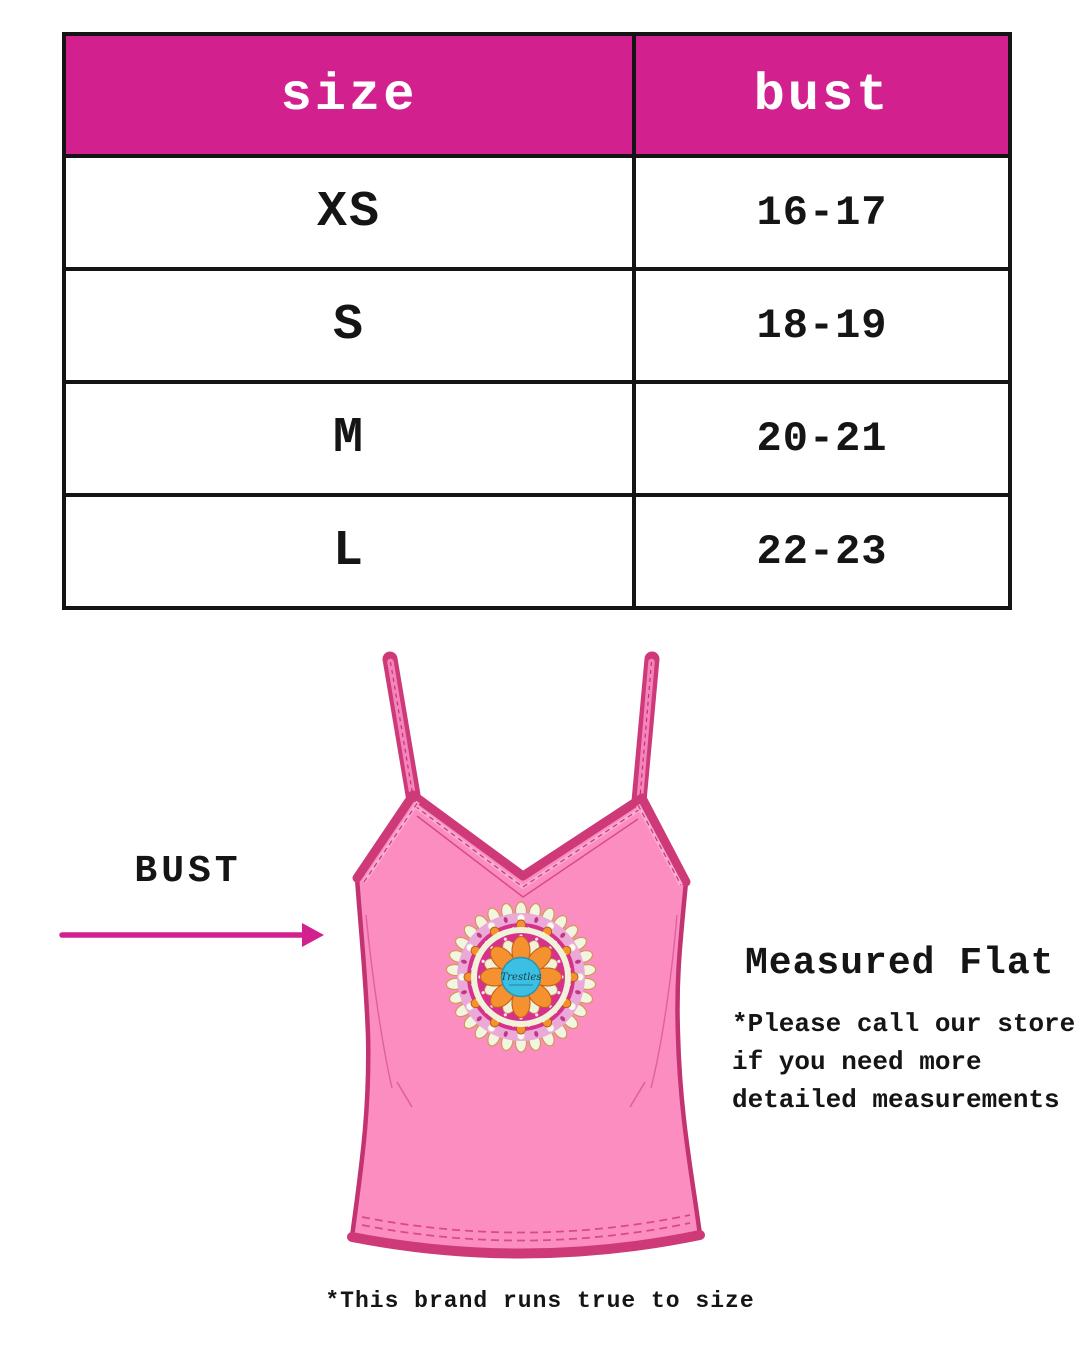  What do you see at coordinates (349, 212) in the screenshot?
I see `size-cell: XS` at bounding box center [349, 212].